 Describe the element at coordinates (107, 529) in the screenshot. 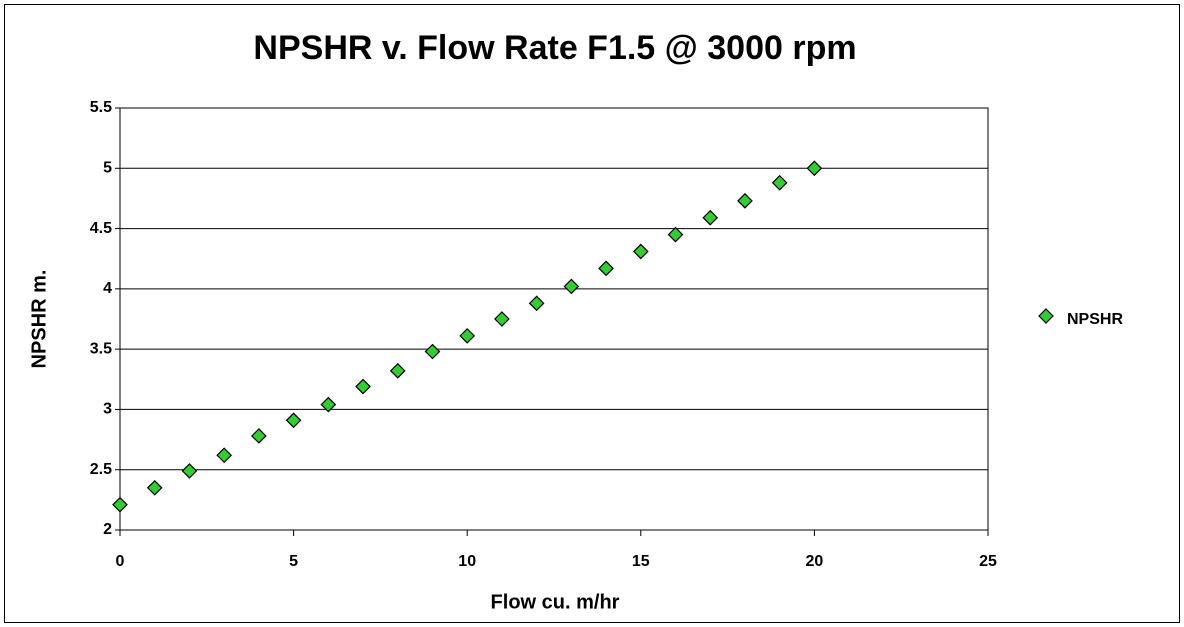

I see `y-tick-label: 2` at that location.